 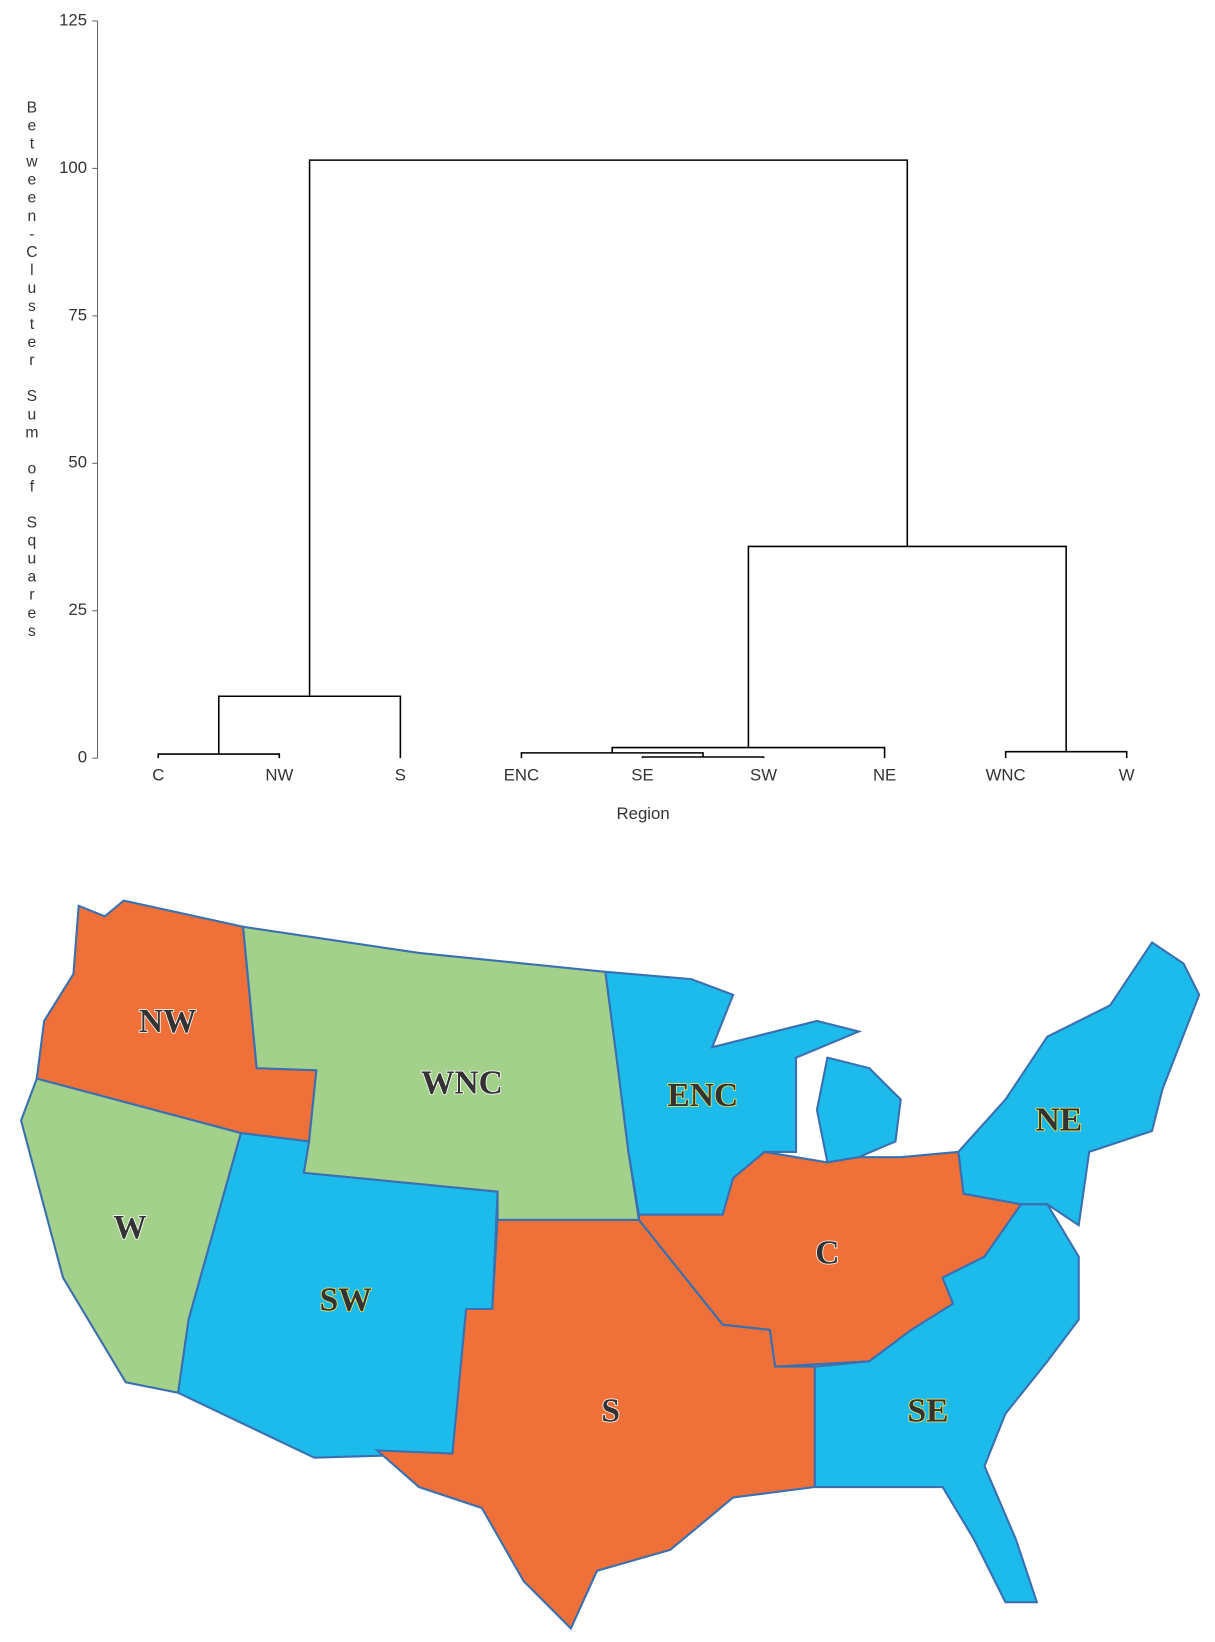 I want to click on region-label: SW, so click(x=346, y=1299).